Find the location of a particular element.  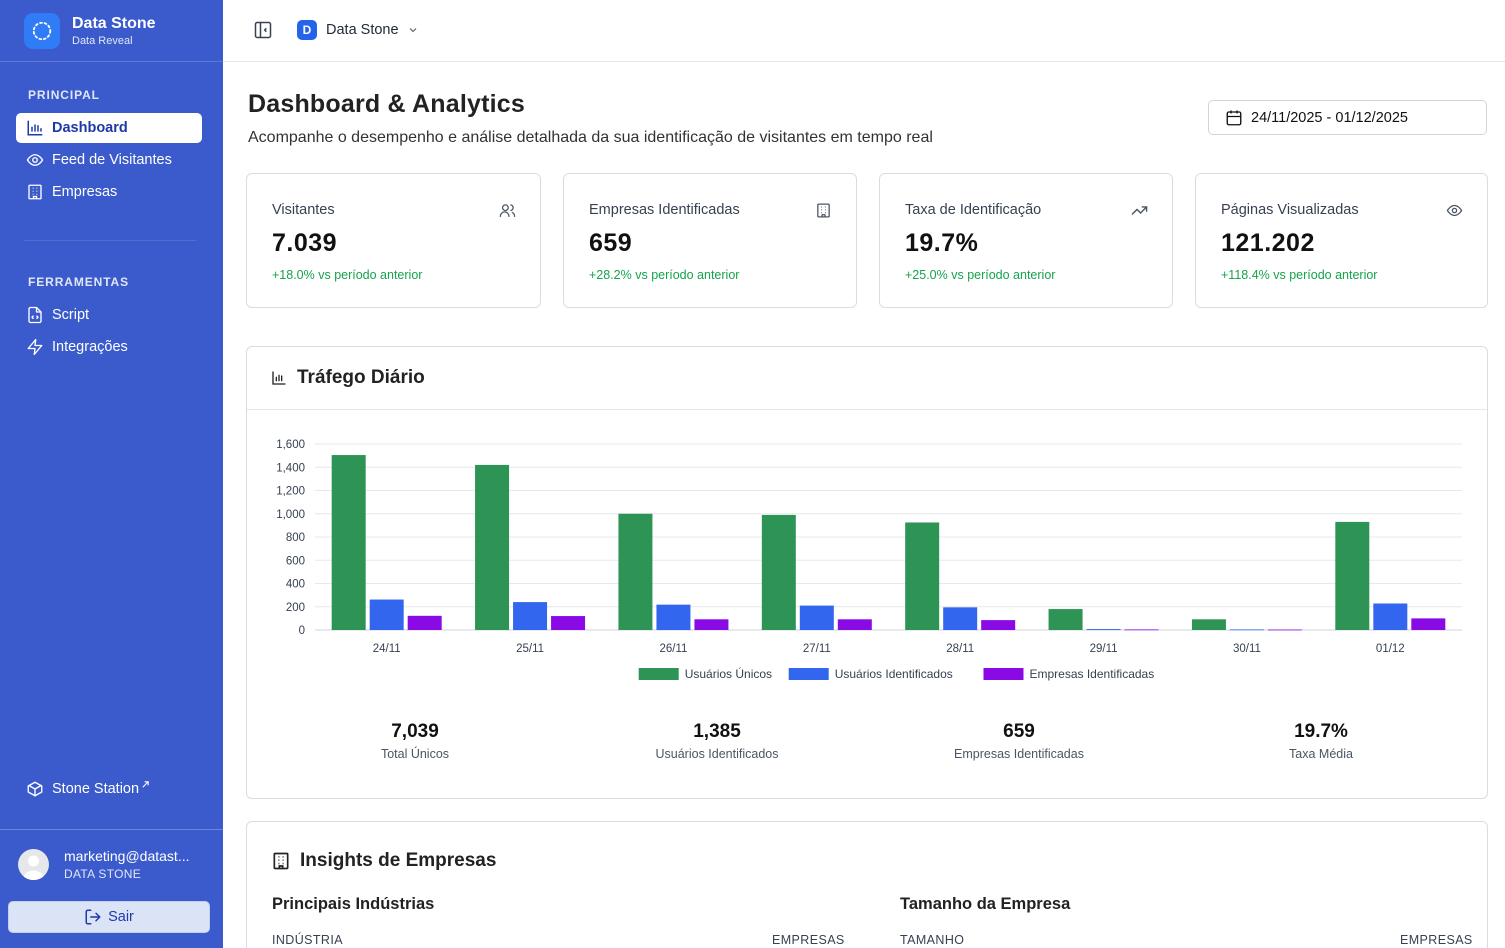

summary-value: 1,385 is located at coordinates (717, 731).